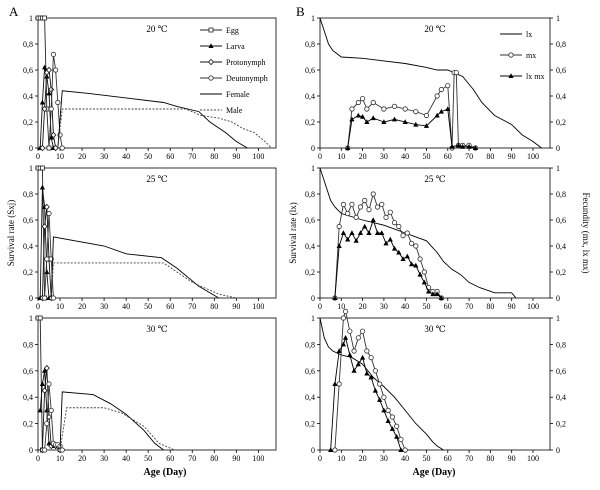 The height and width of the screenshot is (490, 600). I want to click on legend-label: Larva, so click(235, 46).